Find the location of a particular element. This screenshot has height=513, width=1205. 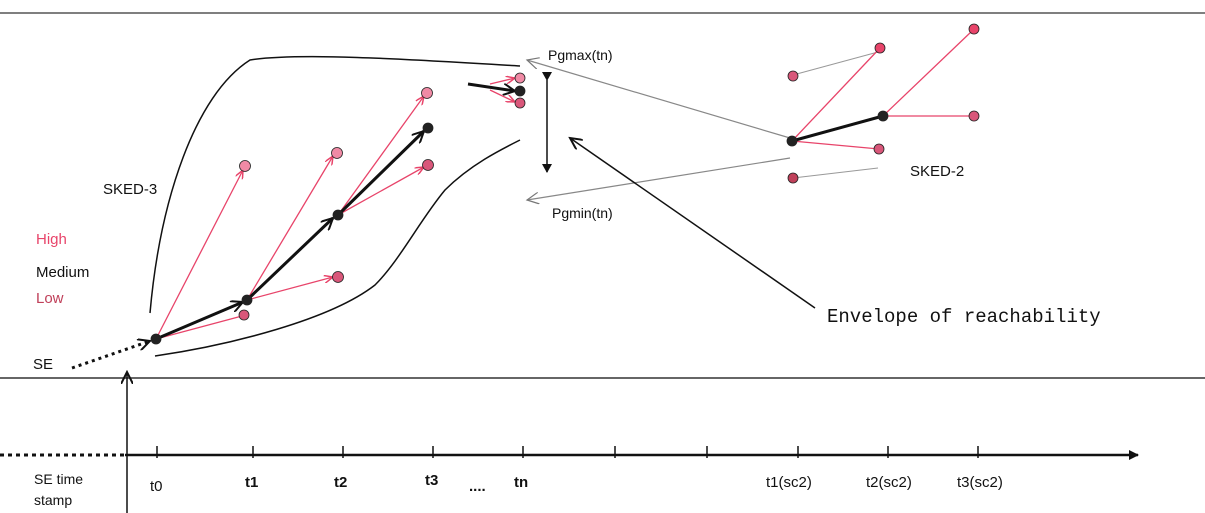

sked2-nodes is located at coordinates (883, 103).